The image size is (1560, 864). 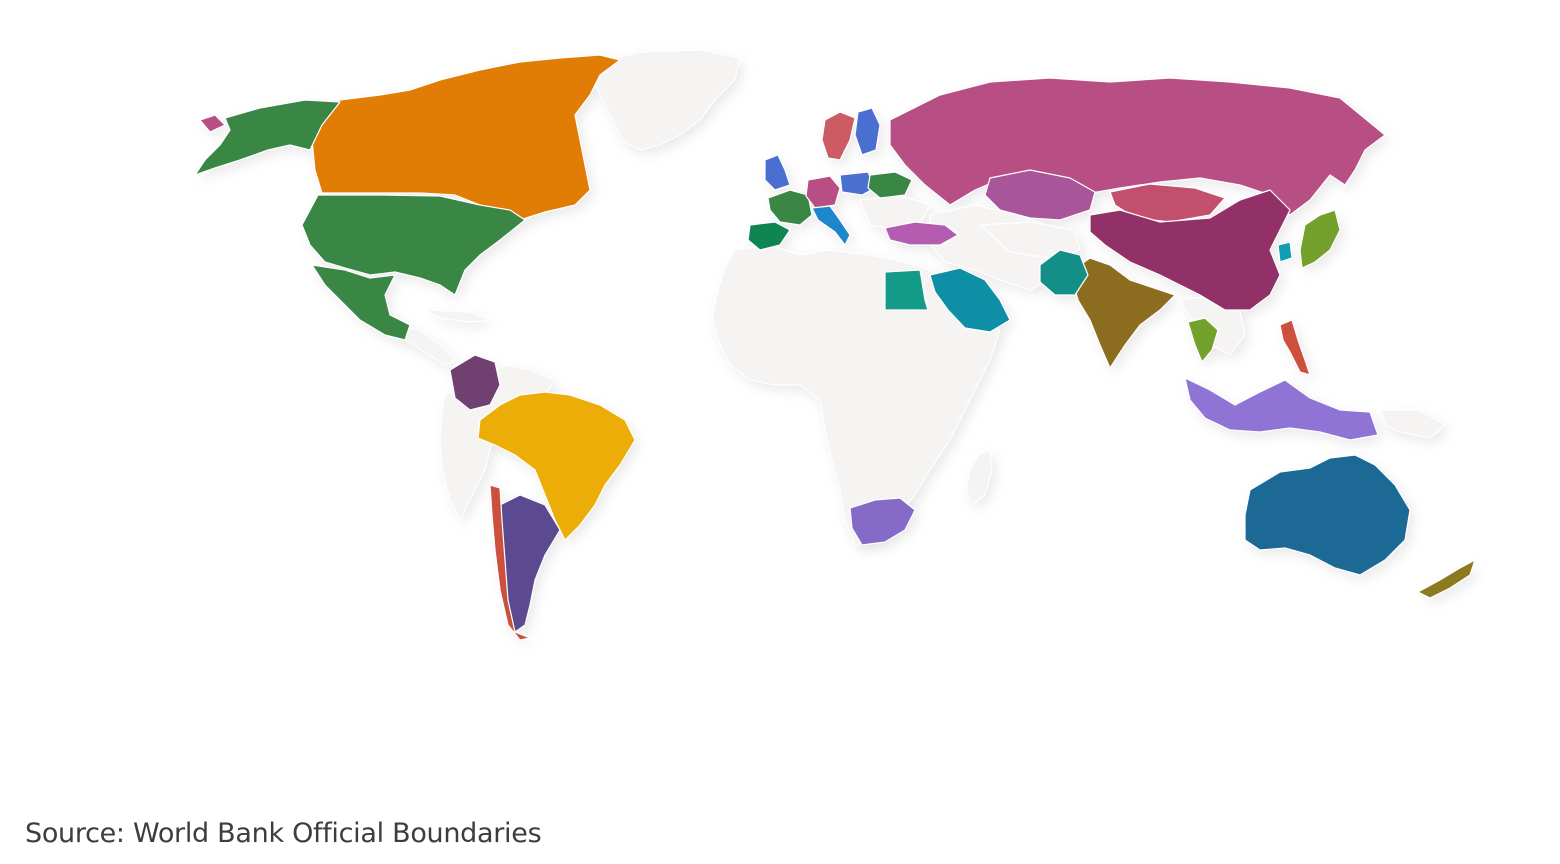 I want to click on country-germany, so click(x=823, y=192).